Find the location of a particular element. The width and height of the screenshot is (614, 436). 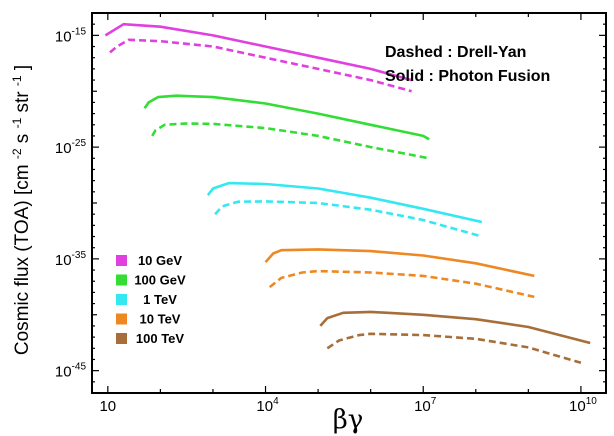

x-tick-label: 10¹⁰ is located at coordinates (583, 405).